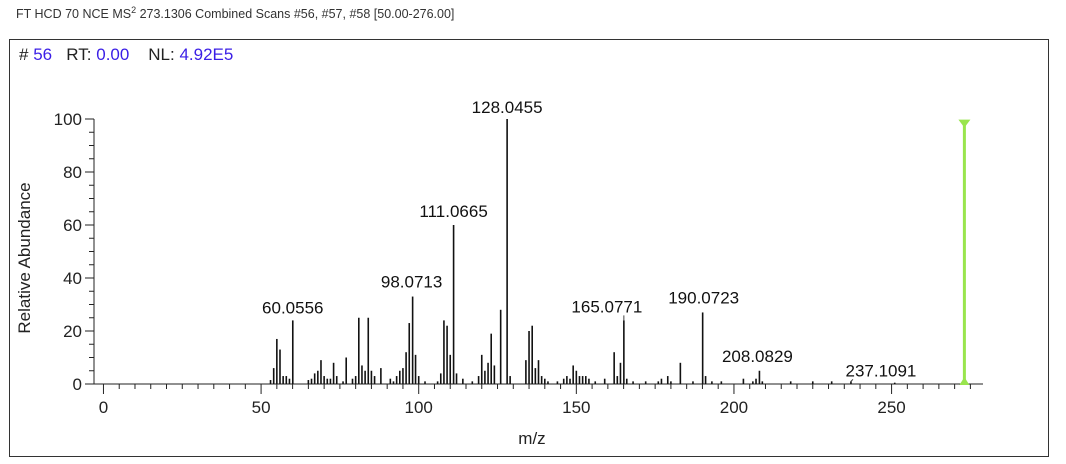 This screenshot has height=464, width=1066. Describe the element at coordinates (734, 407) in the screenshot. I see `x-tick-label: 200` at that location.